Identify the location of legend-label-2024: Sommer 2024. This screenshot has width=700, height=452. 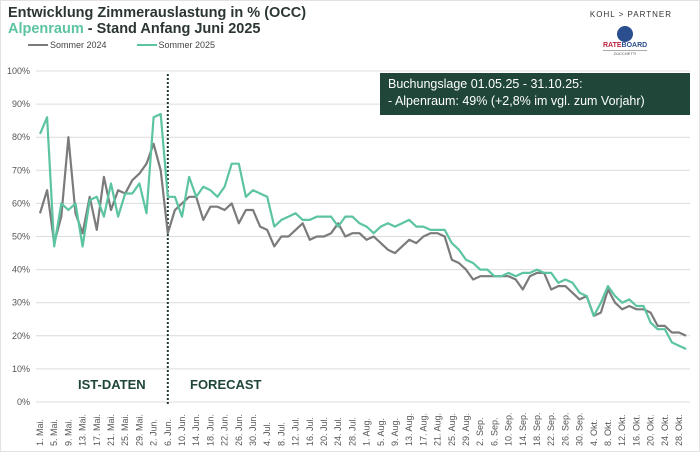
(78, 45).